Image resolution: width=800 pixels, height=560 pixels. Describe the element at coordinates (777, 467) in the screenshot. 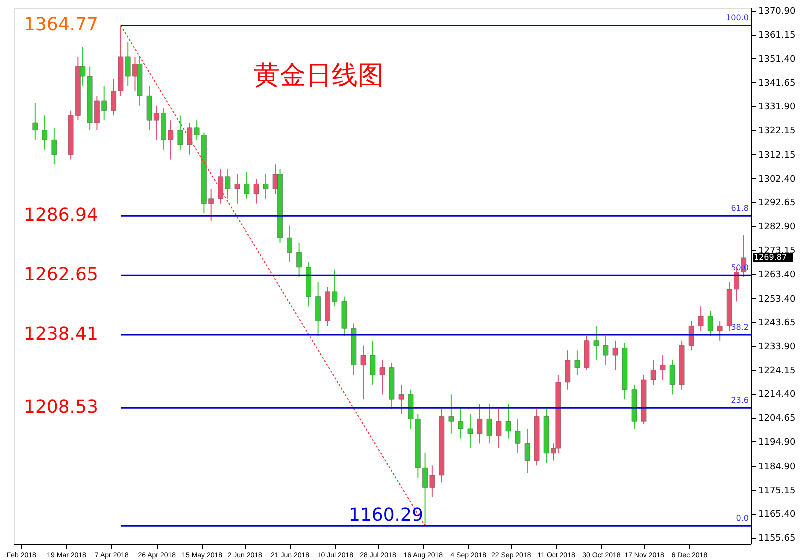

I see `y-tick-label: 1184.90` at that location.